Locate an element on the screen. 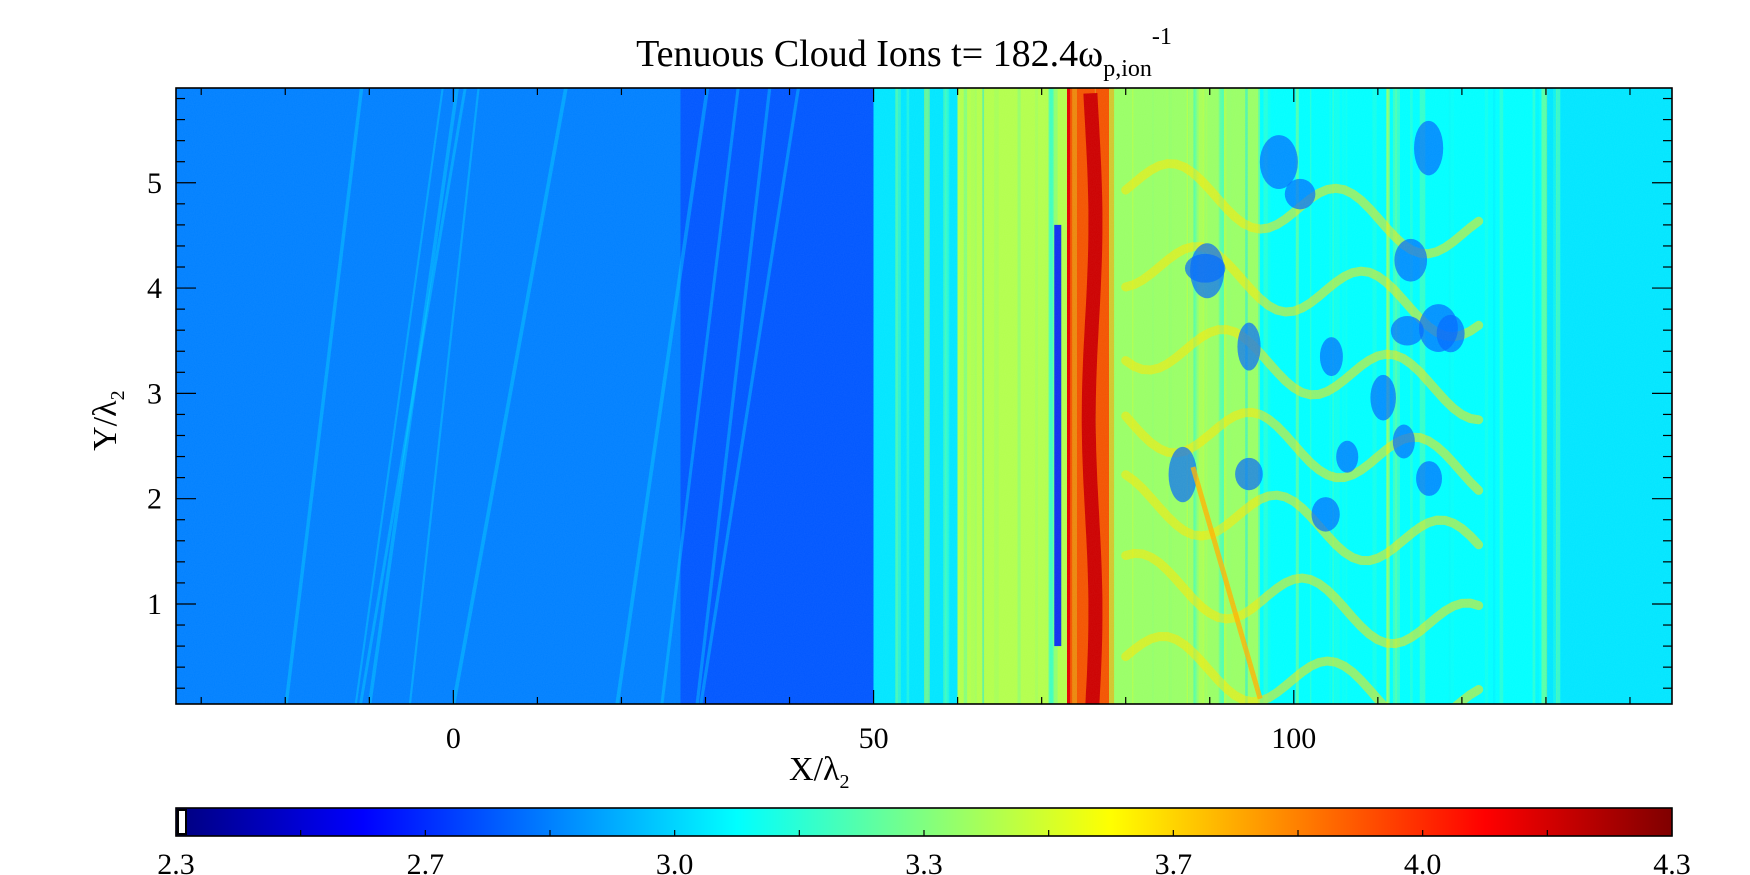 Image resolution: width=1750 pixels, height=875 pixels. title-subscript: p,ion is located at coordinates (1127, 69).